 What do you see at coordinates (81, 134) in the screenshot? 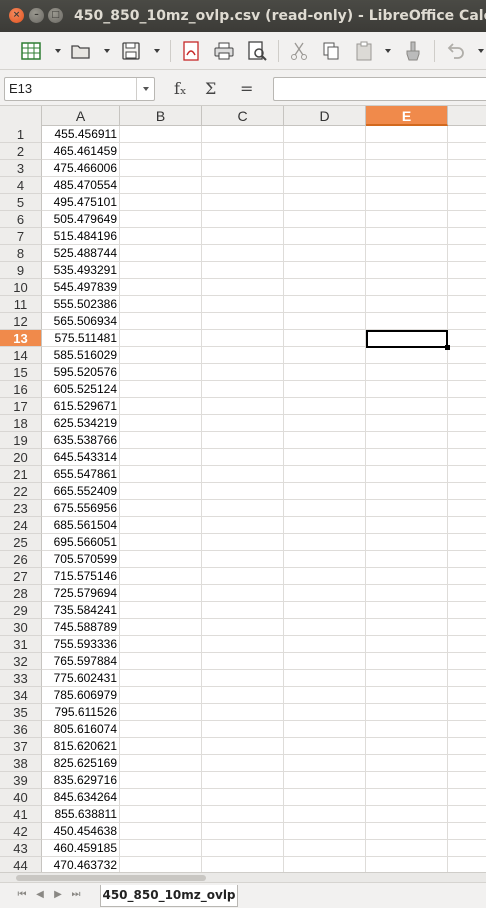
I see `cell-a: 455.456911` at bounding box center [81, 134].